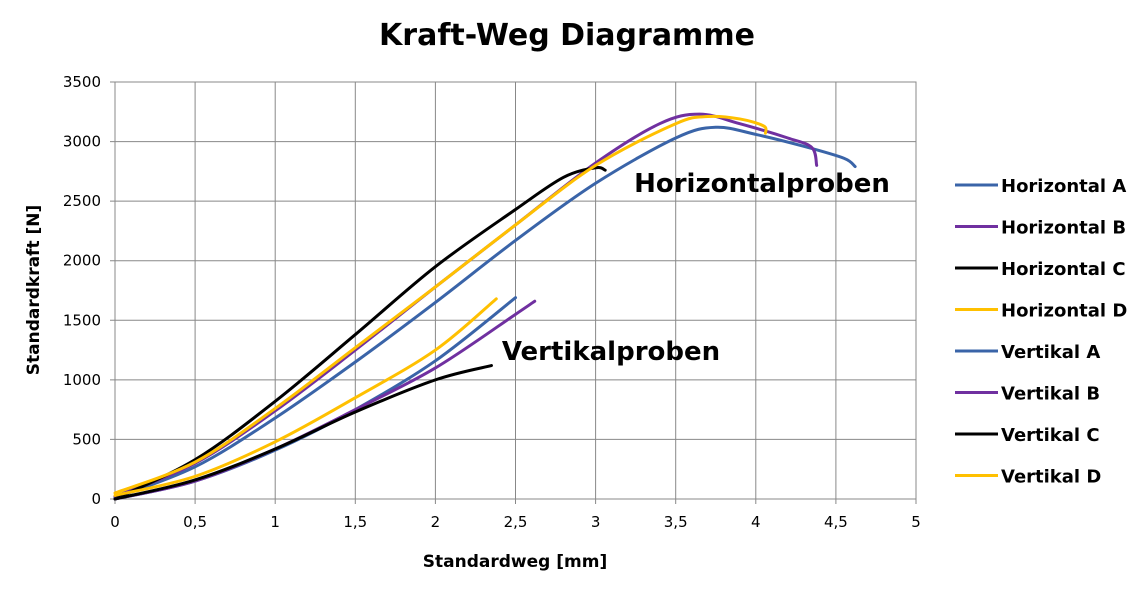 The width and height of the screenshot is (1135, 589). What do you see at coordinates (567, 35) in the screenshot?
I see `chart-title: Kraft-Weg Diagramme` at bounding box center [567, 35].